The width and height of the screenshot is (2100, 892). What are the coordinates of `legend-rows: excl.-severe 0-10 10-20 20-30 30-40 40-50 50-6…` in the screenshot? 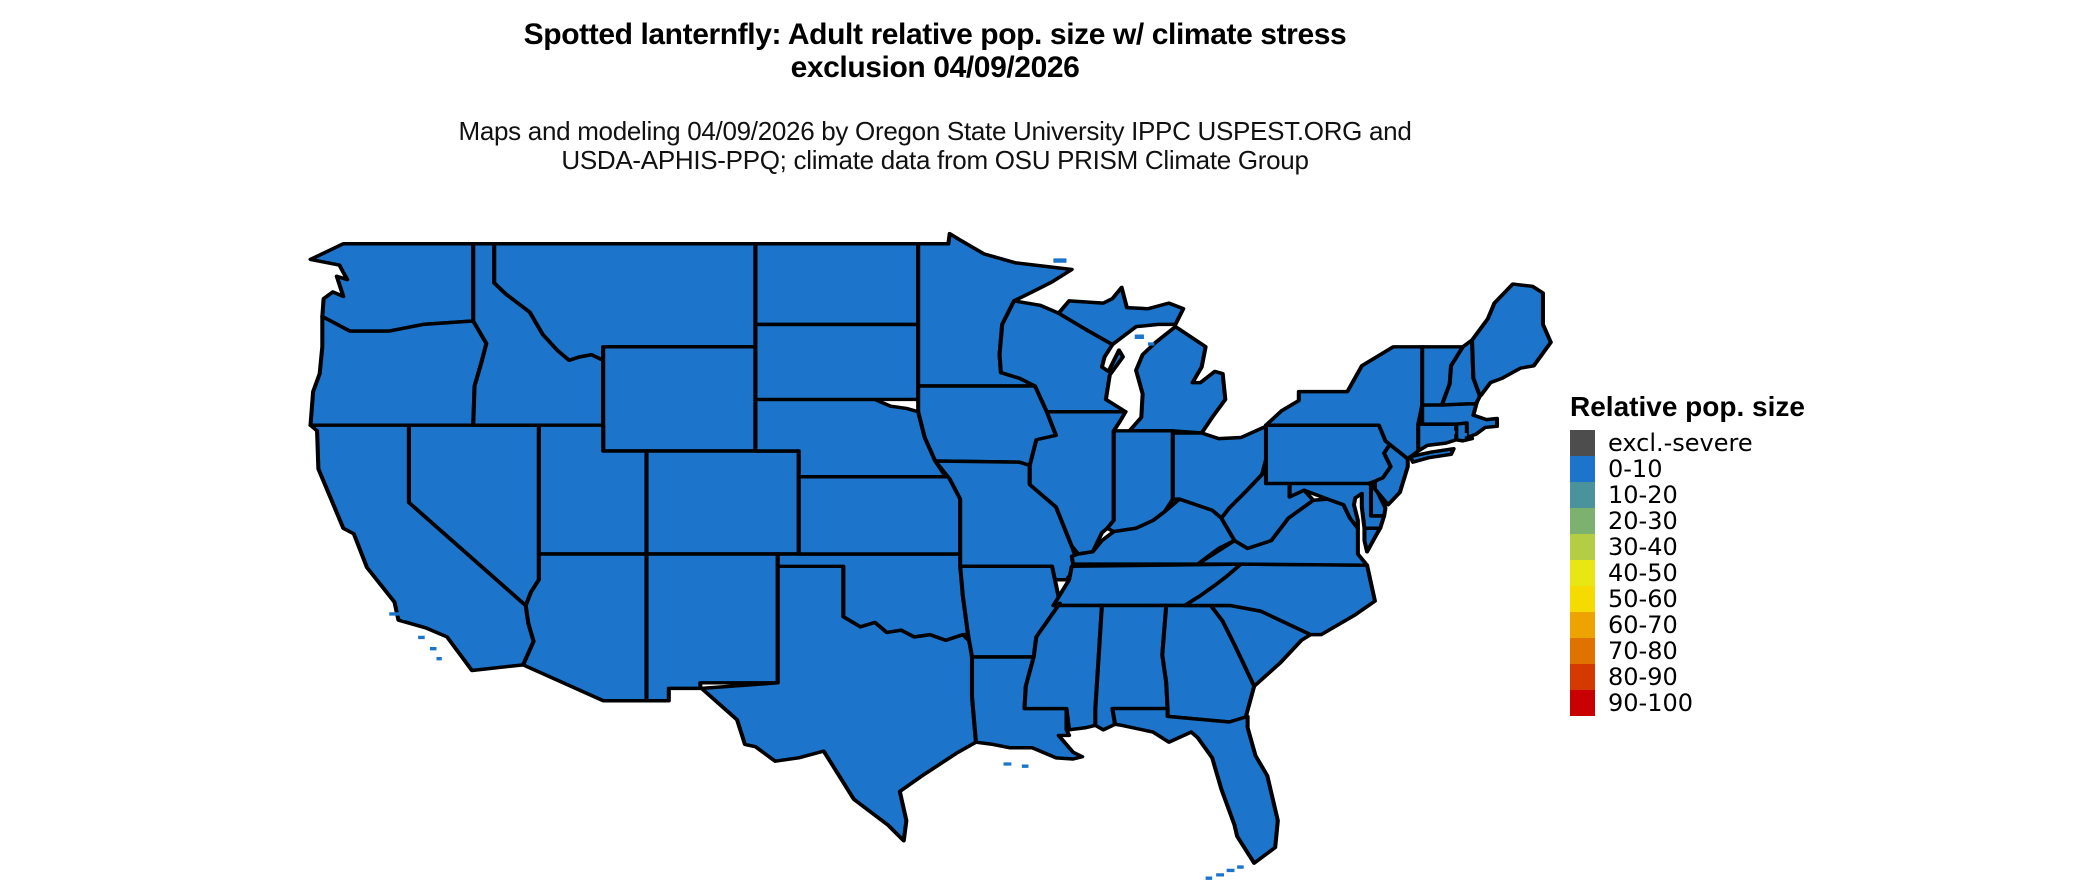 It's located at (1690, 573).